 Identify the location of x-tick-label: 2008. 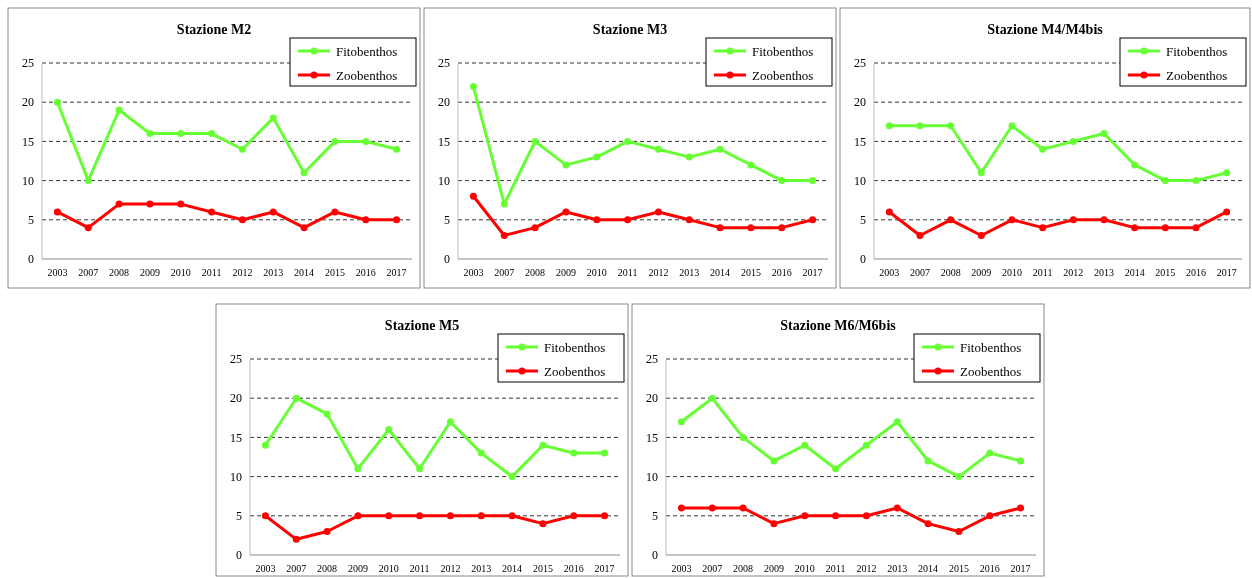
(743, 568).